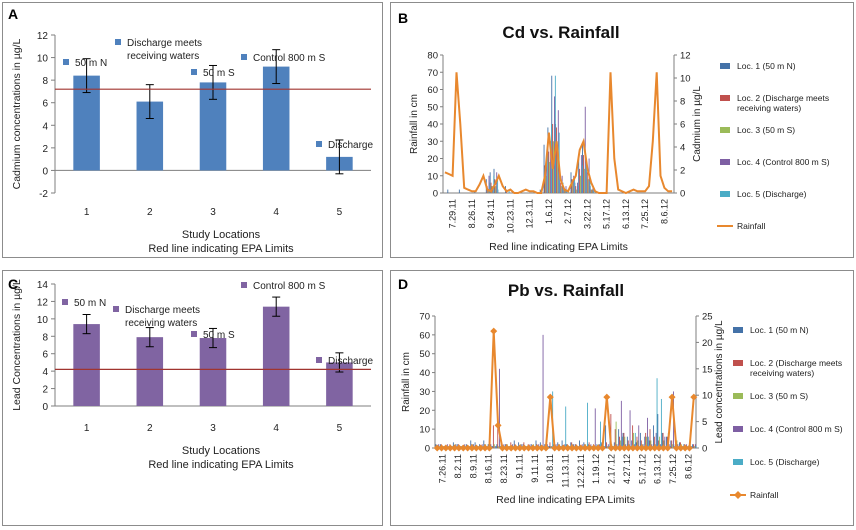 This screenshot has width=856, height=530. I want to click on x-tick-label: 4, so click(276, 428).